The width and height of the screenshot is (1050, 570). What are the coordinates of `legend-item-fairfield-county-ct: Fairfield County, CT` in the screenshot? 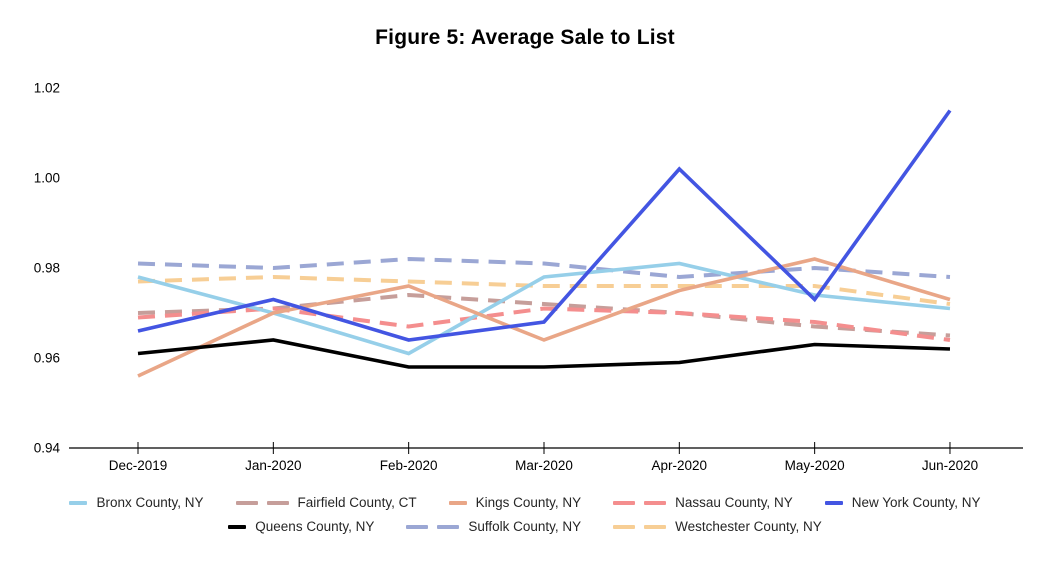 It's located at (326, 502).